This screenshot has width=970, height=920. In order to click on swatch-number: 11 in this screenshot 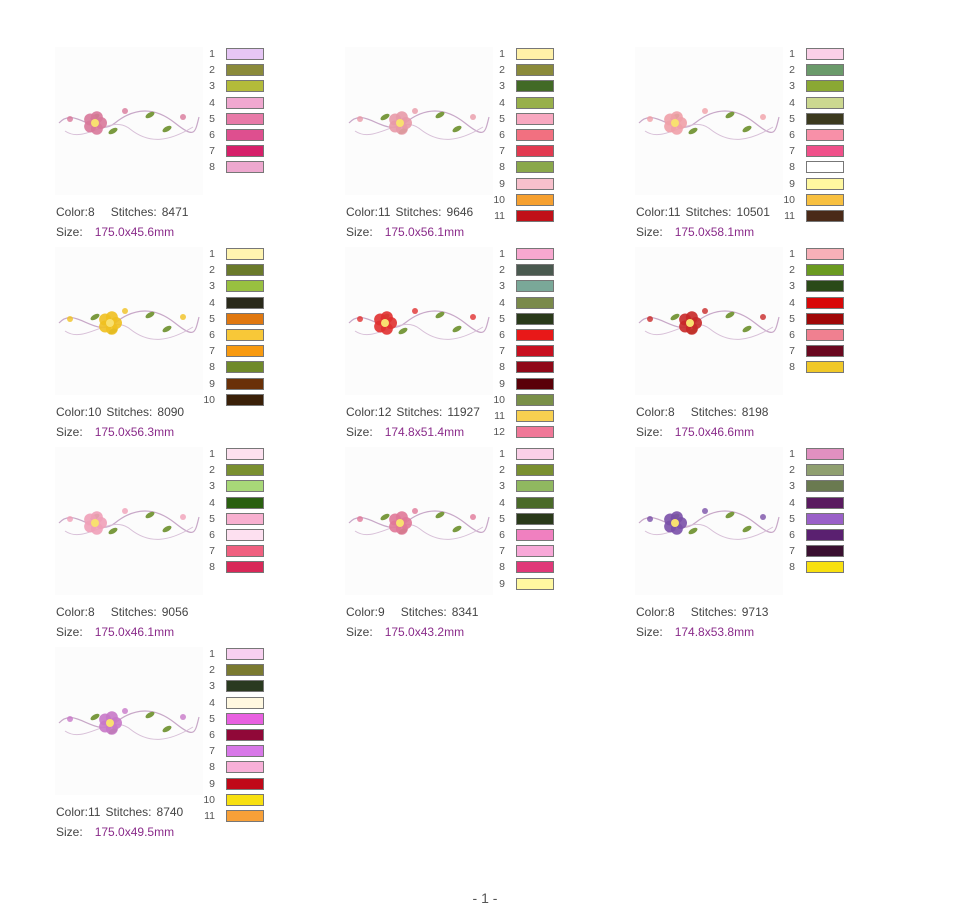, I will do `click(499, 215)`.